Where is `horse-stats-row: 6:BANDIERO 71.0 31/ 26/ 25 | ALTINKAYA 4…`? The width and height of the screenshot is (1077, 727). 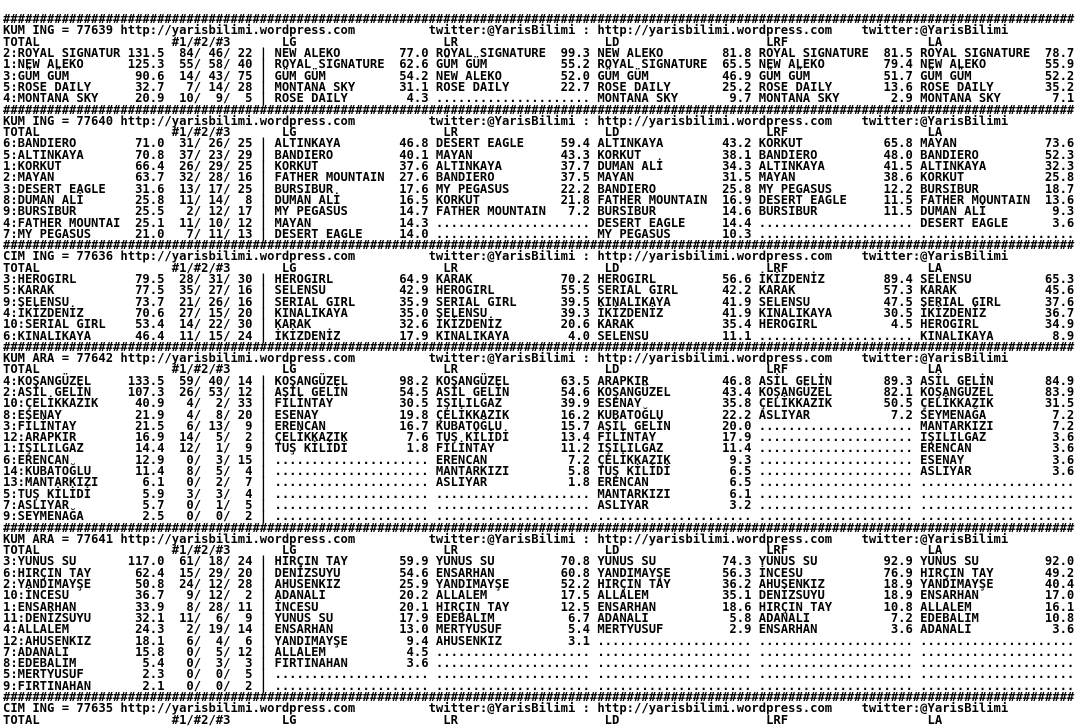 horse-stats-row: 6:BANDIERO 71.0 31/ 26/ 25 | ALTINKAYA 4… is located at coordinates (539, 143).